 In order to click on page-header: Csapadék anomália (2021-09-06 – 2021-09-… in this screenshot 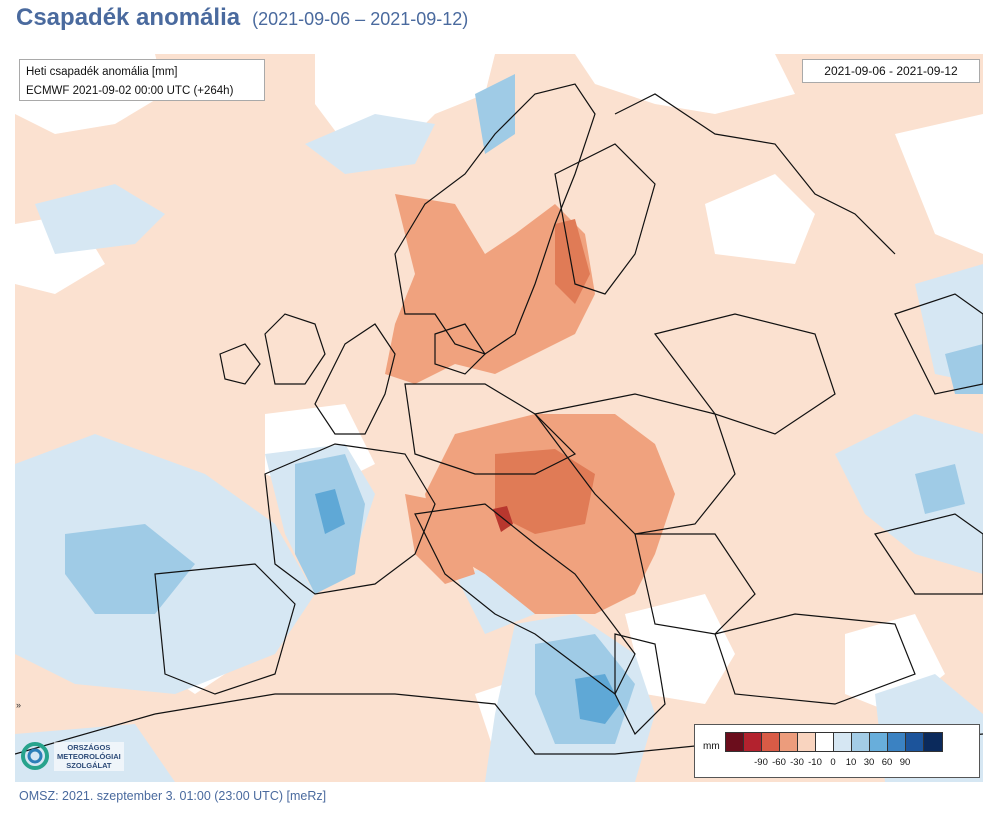, I will do `click(242, 19)`.